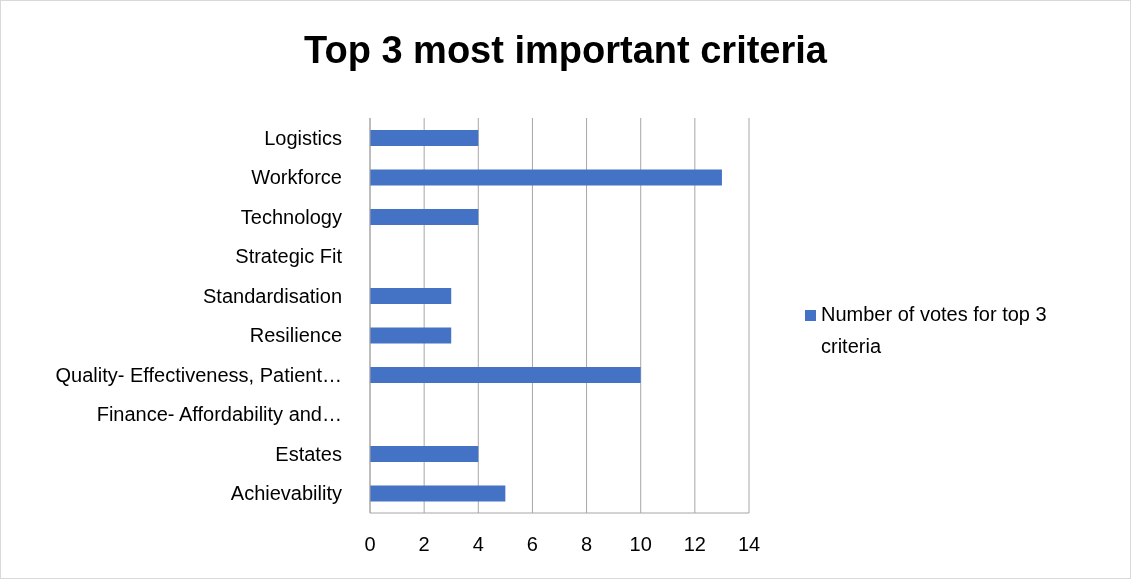  What do you see at coordinates (289, 256) in the screenshot?
I see `y-tick-label: Strategic Fit` at bounding box center [289, 256].